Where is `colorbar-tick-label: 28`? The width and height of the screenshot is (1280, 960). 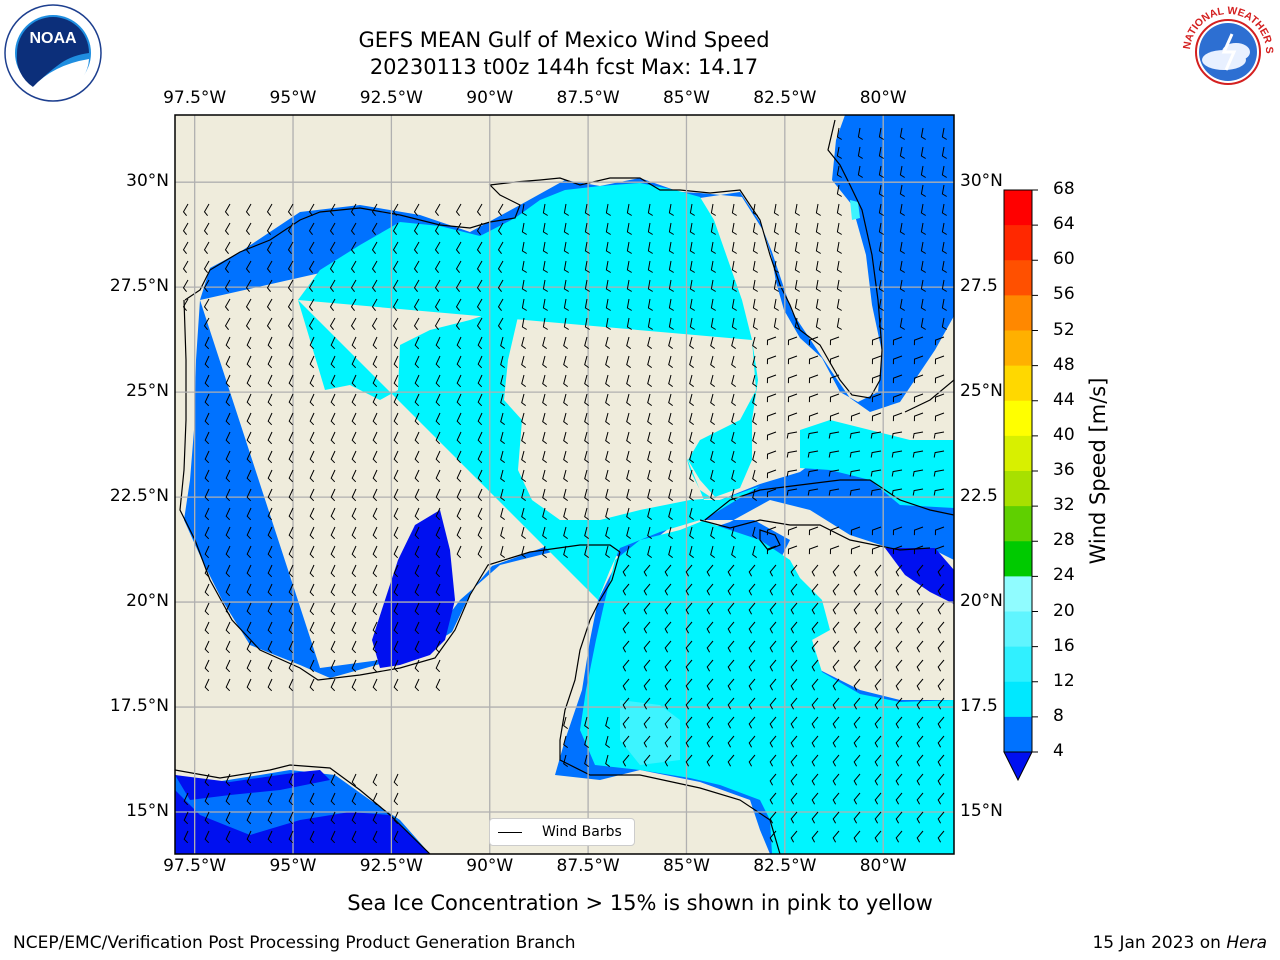 colorbar-tick-label: 28 is located at coordinates (1064, 540).